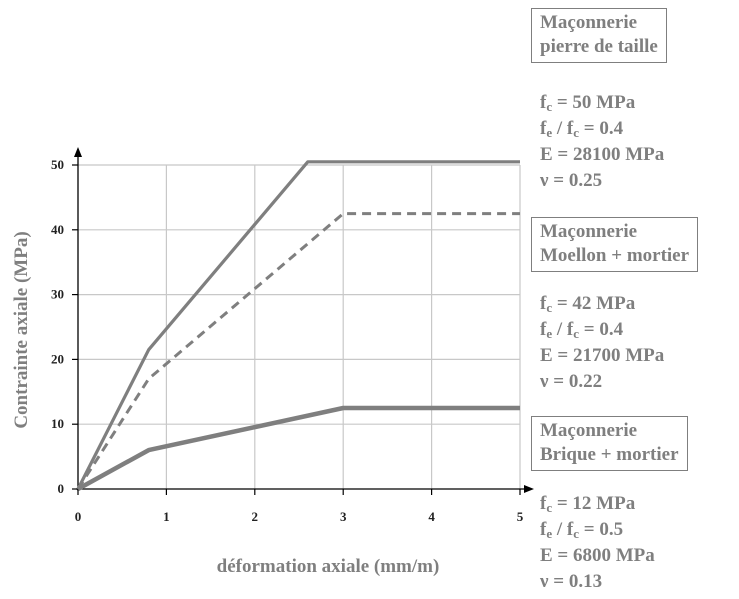 The image size is (739, 599). What do you see at coordinates (571, 381) in the screenshot?
I see `prop-nu: ν = 0.22` at bounding box center [571, 381].